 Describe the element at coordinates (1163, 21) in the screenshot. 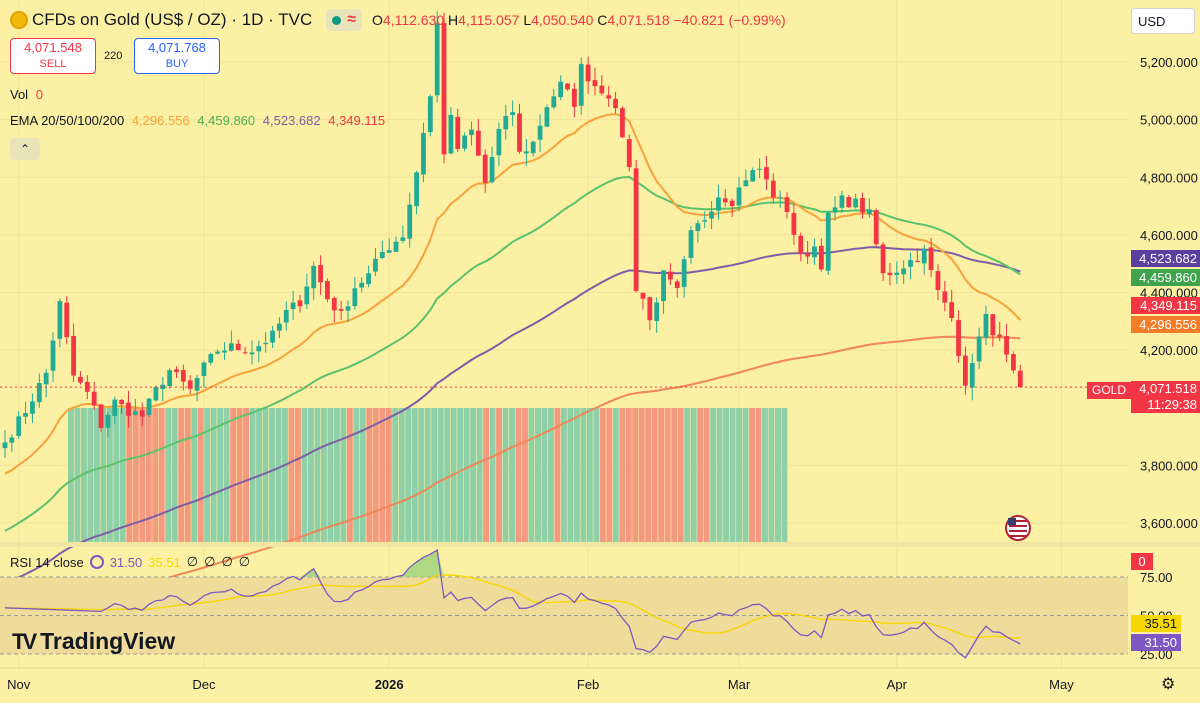

I see `currency-select: USD` at that location.